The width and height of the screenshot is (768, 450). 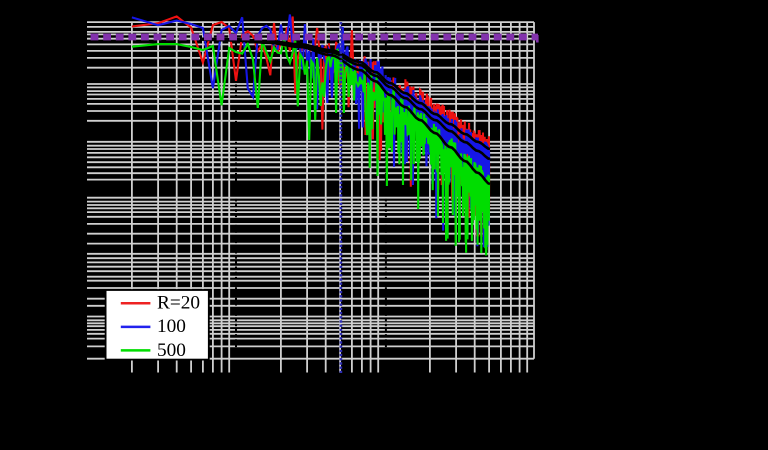 I want to click on svg-text: 100, so click(x=171, y=326).